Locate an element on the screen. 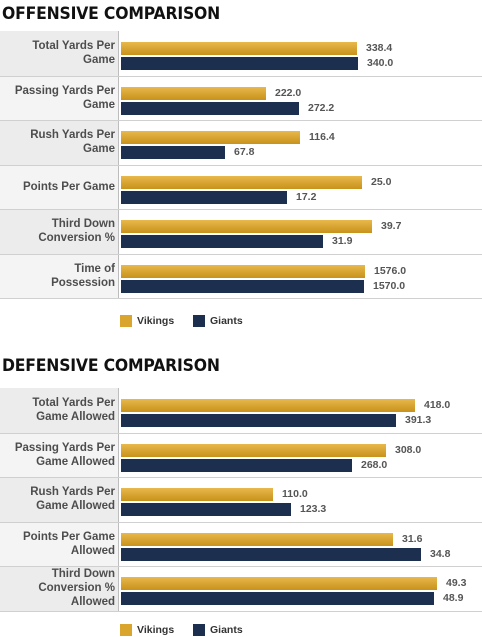  giants-value-label: 272.2 is located at coordinates (321, 107).